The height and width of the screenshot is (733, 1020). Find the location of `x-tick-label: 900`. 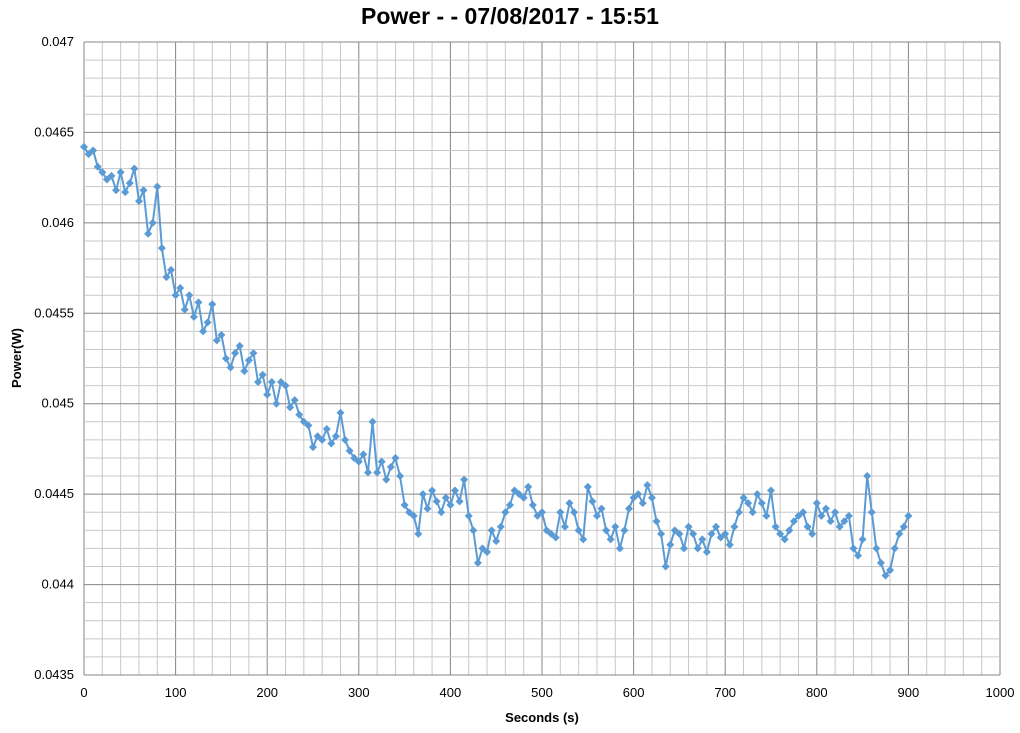

x-tick-label: 900 is located at coordinates (909, 692).